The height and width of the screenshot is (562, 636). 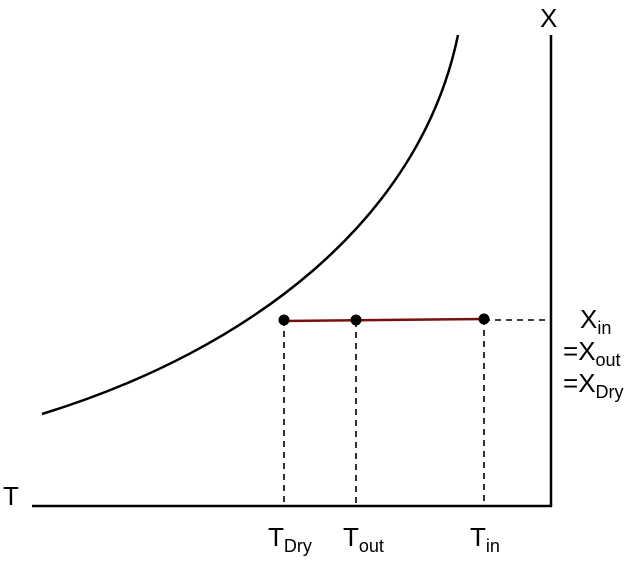 I want to click on process-line, so click(x=384, y=320).